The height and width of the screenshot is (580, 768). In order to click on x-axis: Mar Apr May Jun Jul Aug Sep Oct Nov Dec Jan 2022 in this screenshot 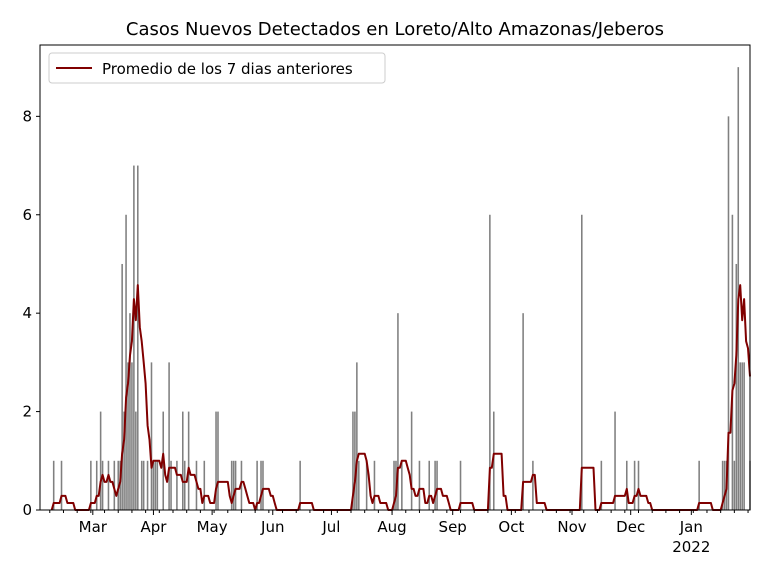, I will do `click(399, 533)`.